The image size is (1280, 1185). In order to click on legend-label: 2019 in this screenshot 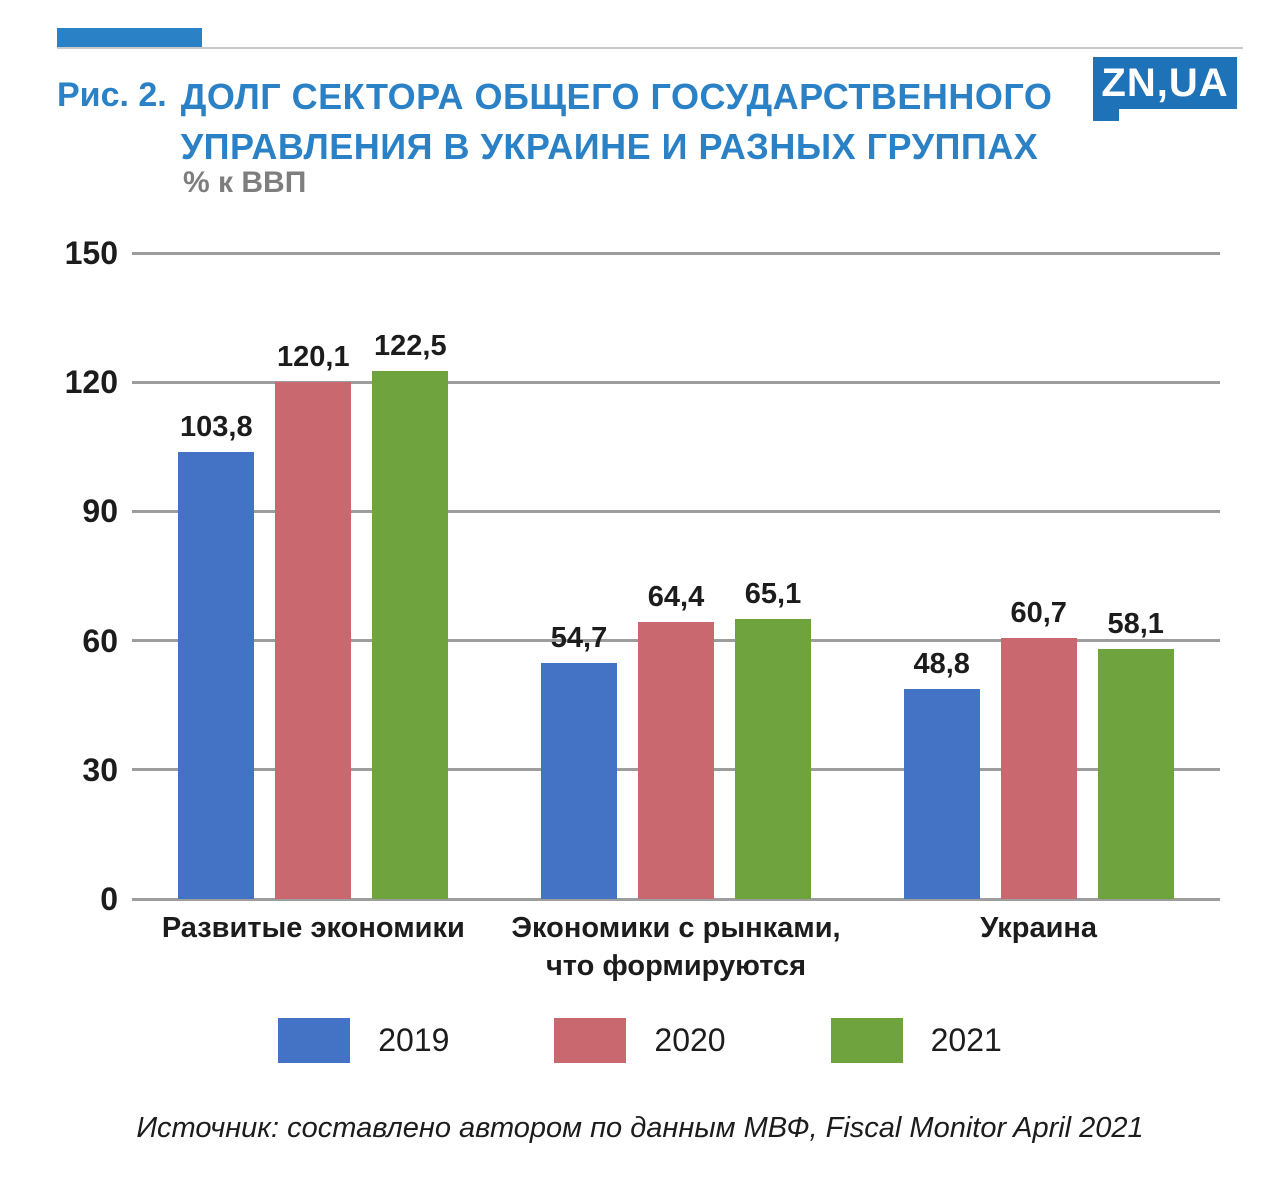, I will do `click(414, 1040)`.